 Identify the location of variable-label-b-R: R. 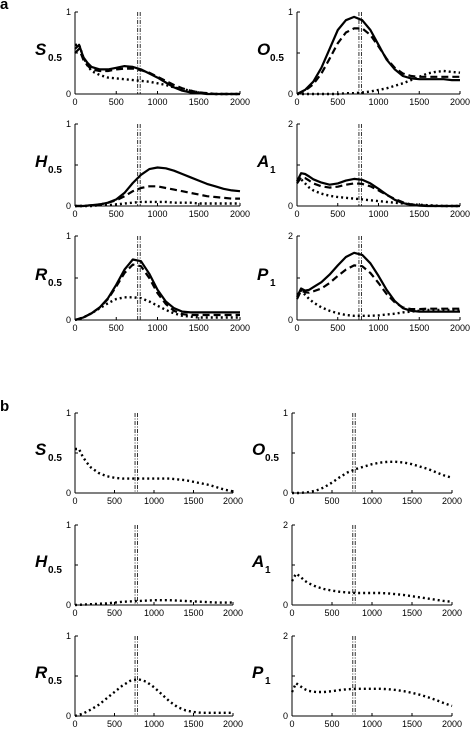
(41, 672).